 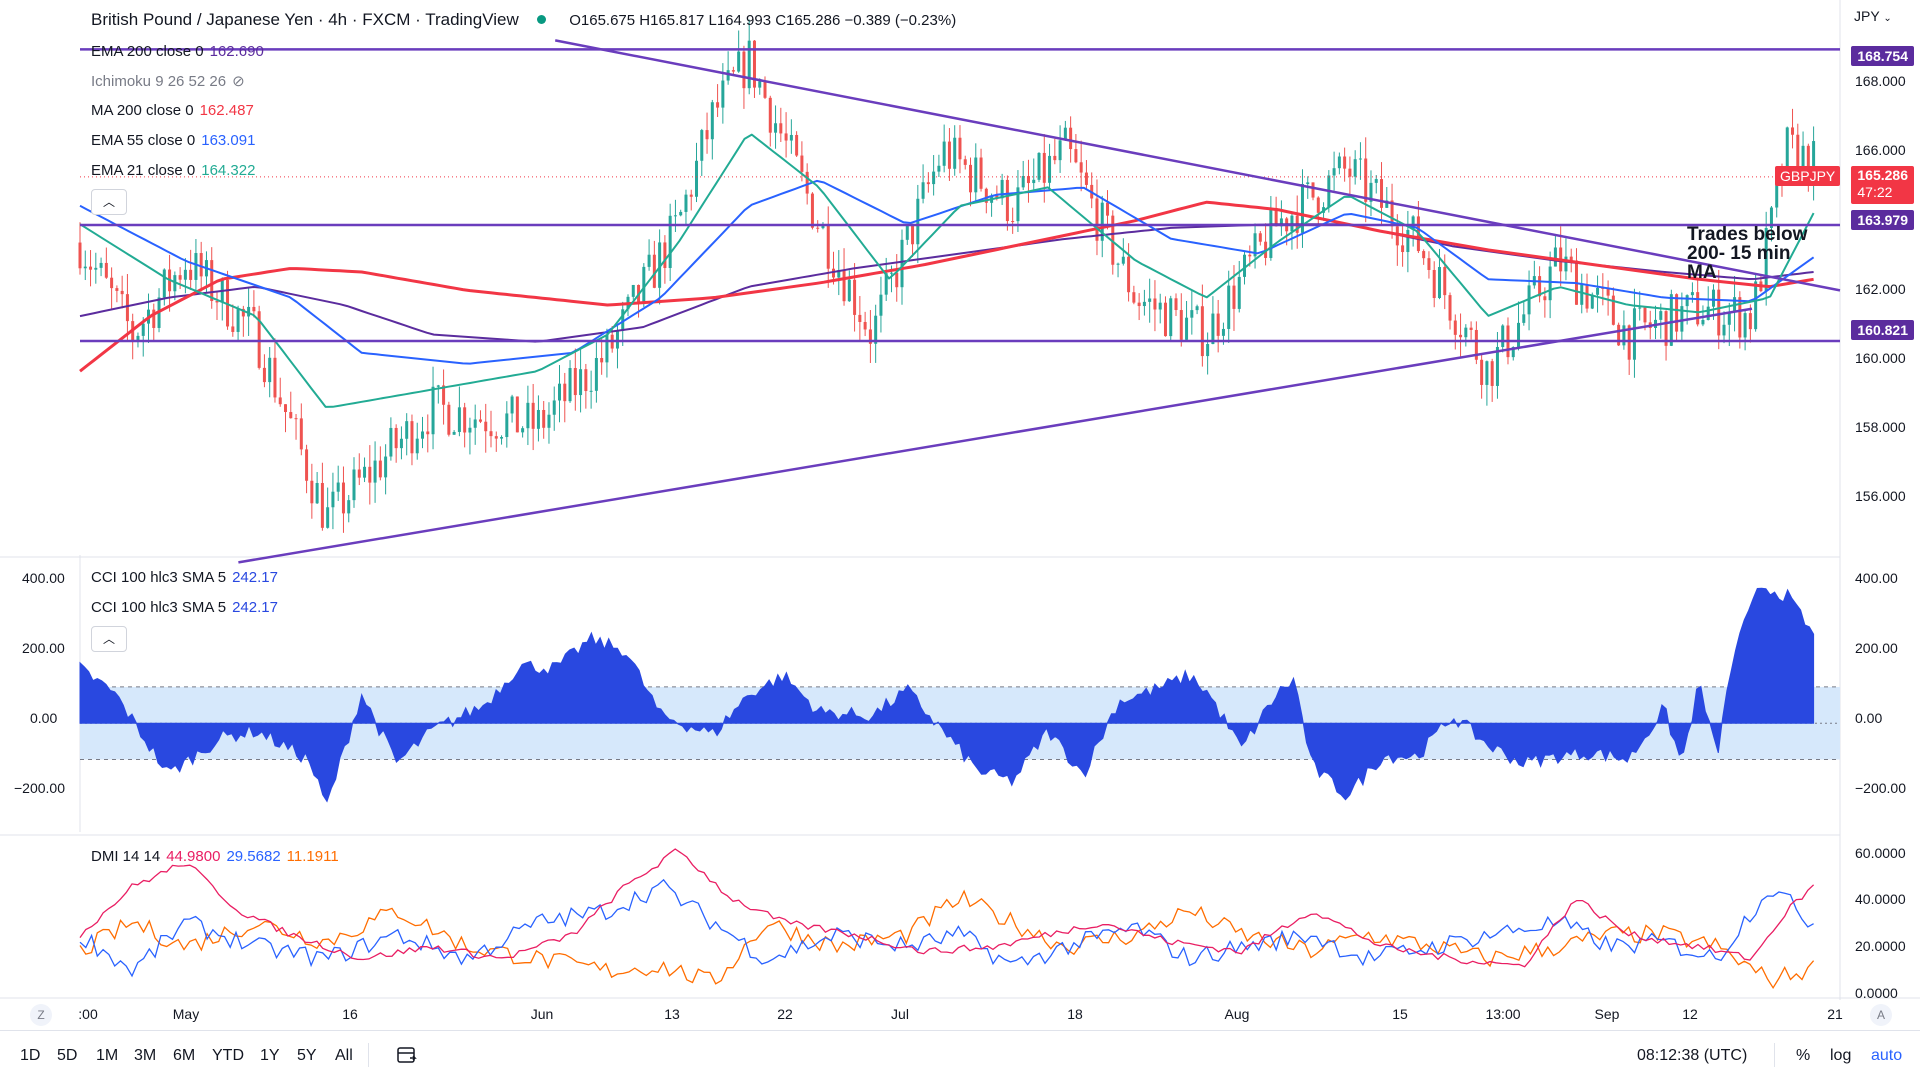 I want to click on legend-ema21: EMA 21 close 0 164.322, so click(x=173, y=170).